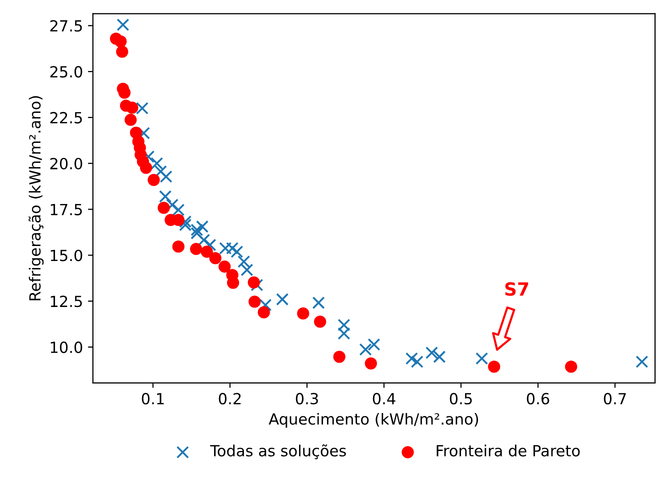  I want to click on x-tick-label: 0.5, so click(461, 398).